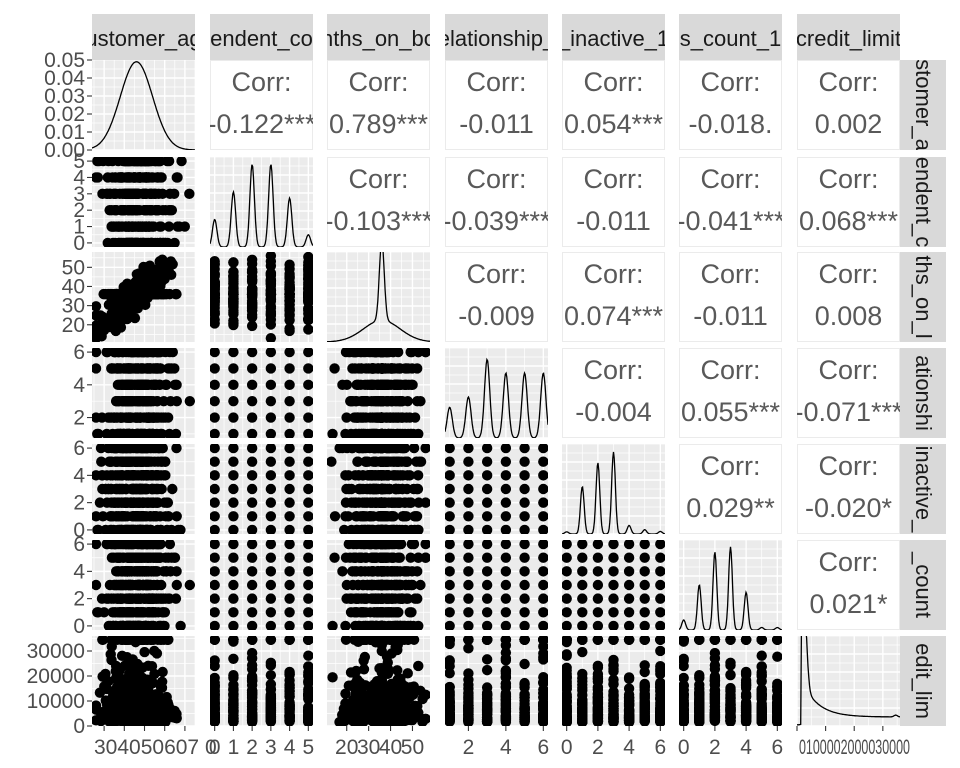 The height and width of the screenshot is (768, 960). What do you see at coordinates (730, 37) in the screenshot?
I see `top-strip-5: s_count_1` at bounding box center [730, 37].